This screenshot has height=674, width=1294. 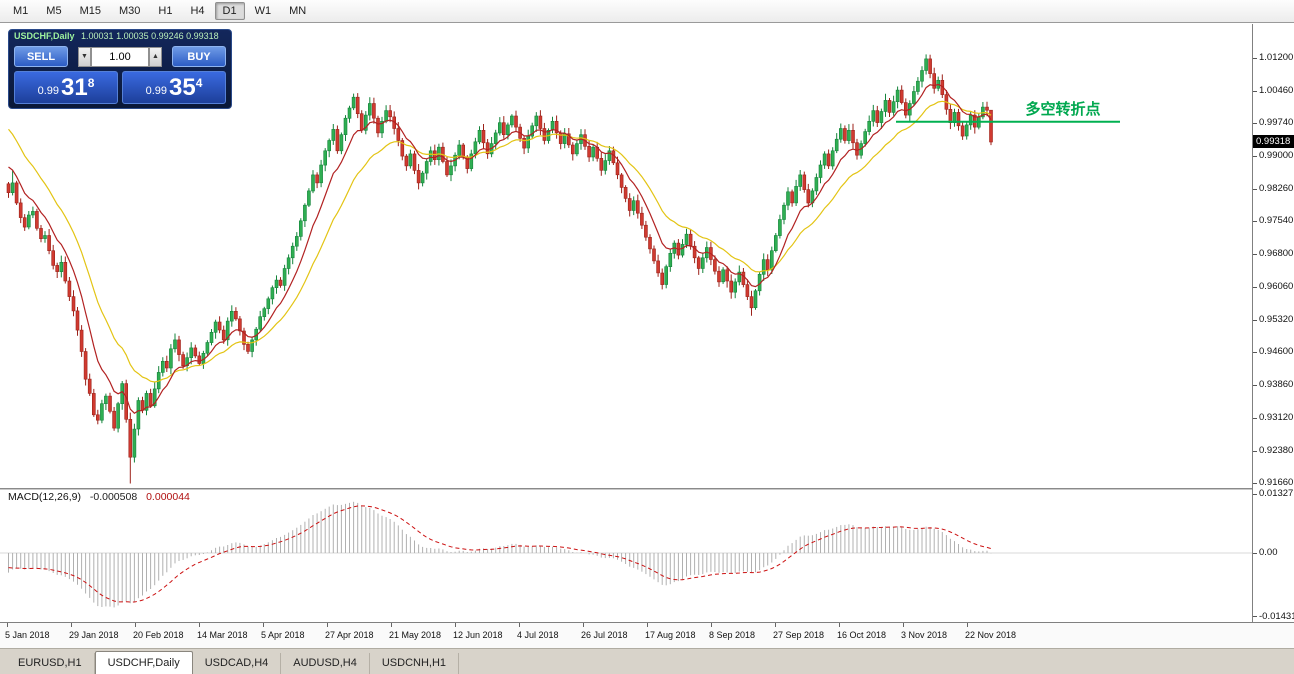 What do you see at coordinates (1276, 616) in the screenshot?
I see `macd-scale-label: -0.01431` at bounding box center [1276, 616].